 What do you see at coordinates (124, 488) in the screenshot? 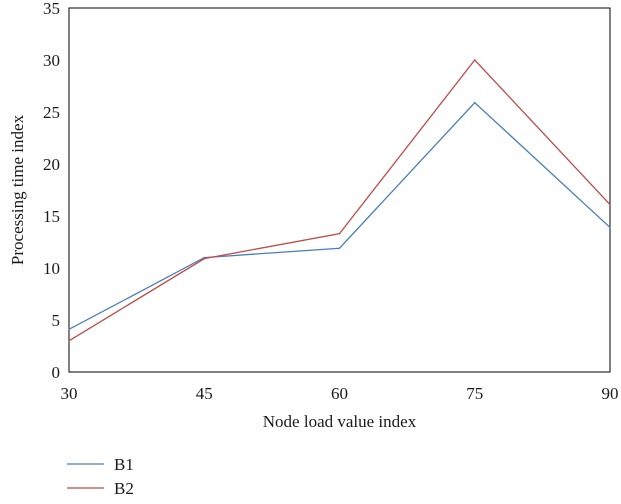
I see `legend-label-b2: B2` at bounding box center [124, 488].